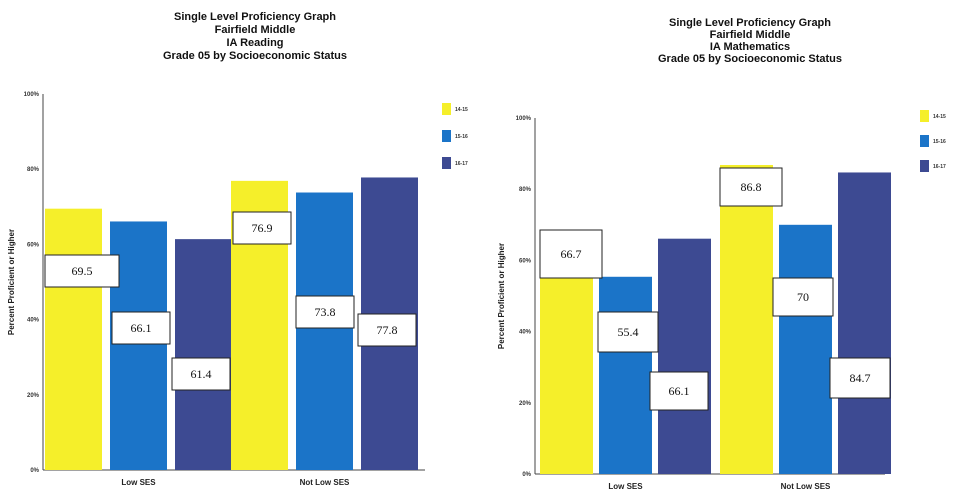 The width and height of the screenshot is (961, 494). I want to click on reading-legend-label-14-15: 14-15, so click(461, 110).